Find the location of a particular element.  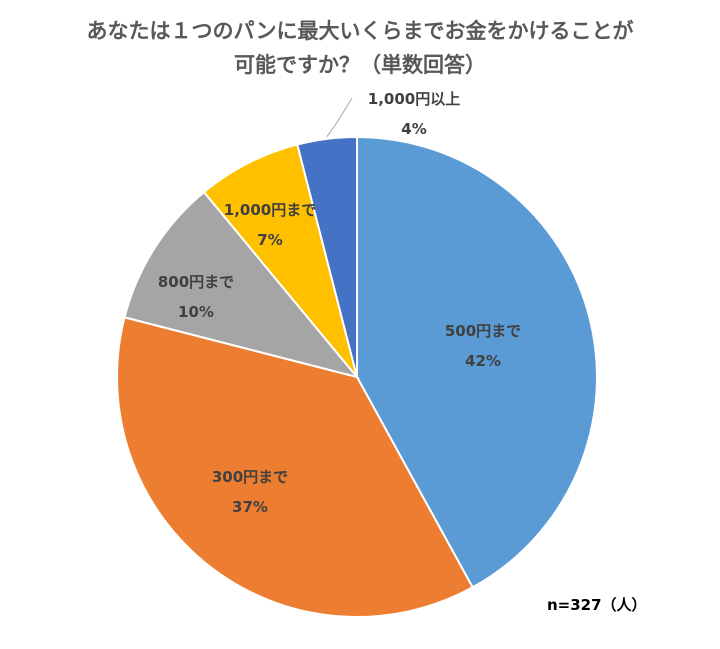

chart-title-line-1: あなたは１つのパンに最大いくらまでお金をかけることが is located at coordinates (360, 31).